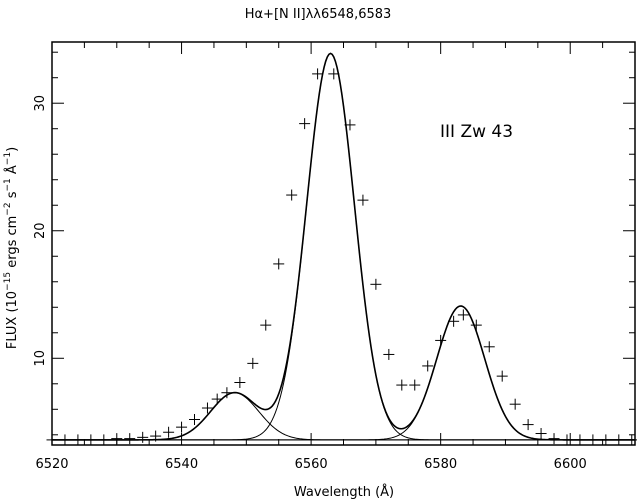  Describe the element at coordinates (318, 14) in the screenshot. I see `chart-title: Hα+[N II]λλ6548,6583` at that location.